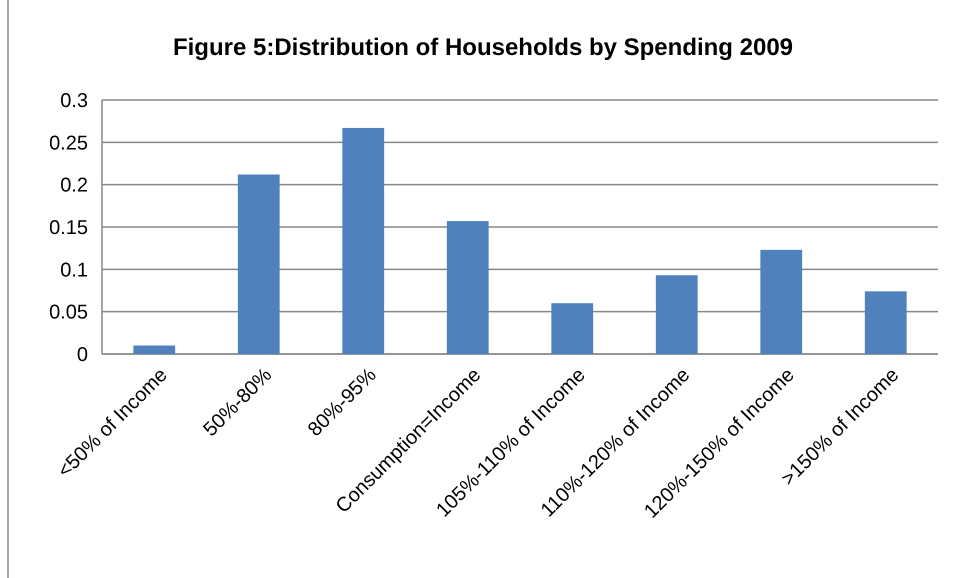 This screenshot has height=578, width=956. I want to click on y-tick-label: 0.05, so click(68, 313).